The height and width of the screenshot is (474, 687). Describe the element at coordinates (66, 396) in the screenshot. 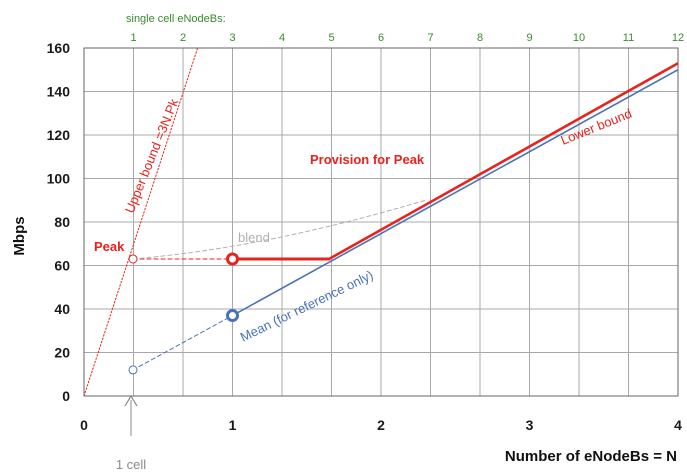

I see `y-tick-label: 0` at that location.